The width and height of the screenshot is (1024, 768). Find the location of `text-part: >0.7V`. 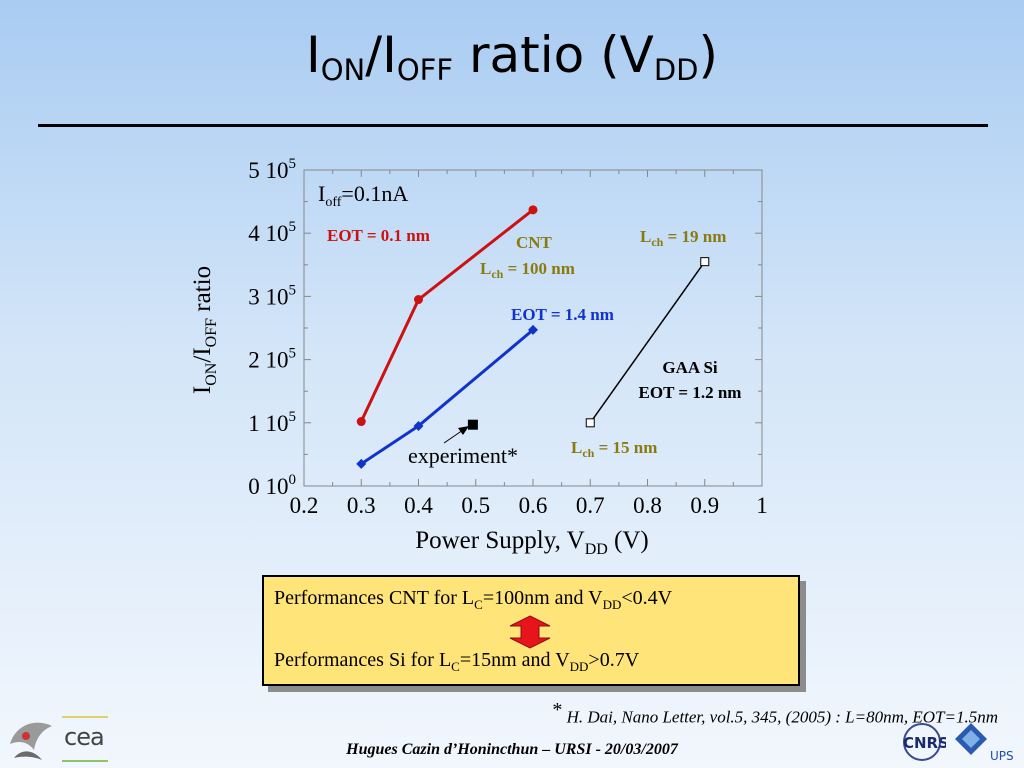

text-part: >0.7V is located at coordinates (614, 660).